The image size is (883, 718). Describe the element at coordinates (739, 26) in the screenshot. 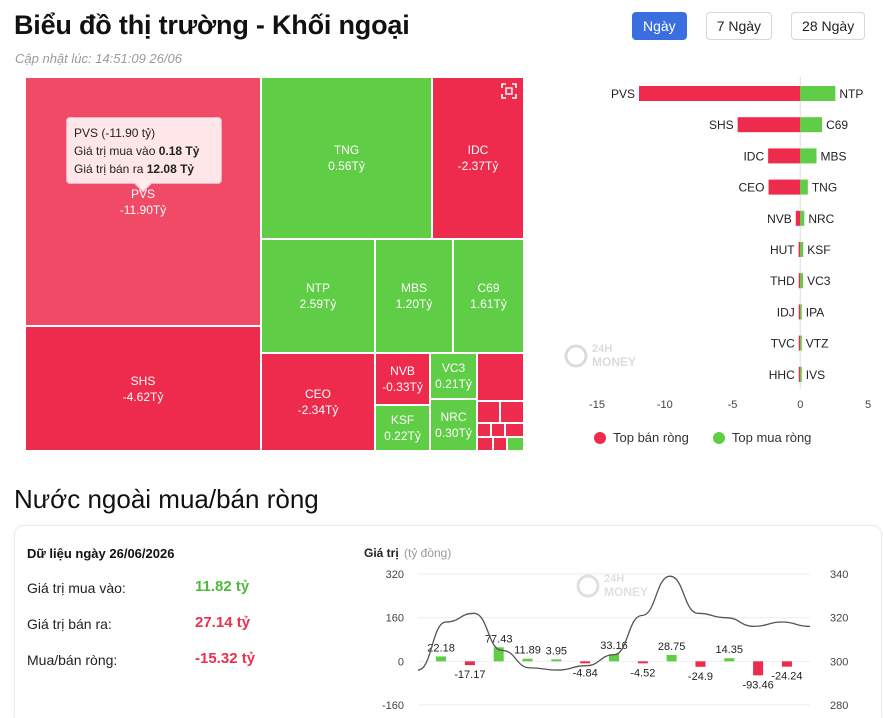

I see `tab-7-days: 7 Ngày` at that location.